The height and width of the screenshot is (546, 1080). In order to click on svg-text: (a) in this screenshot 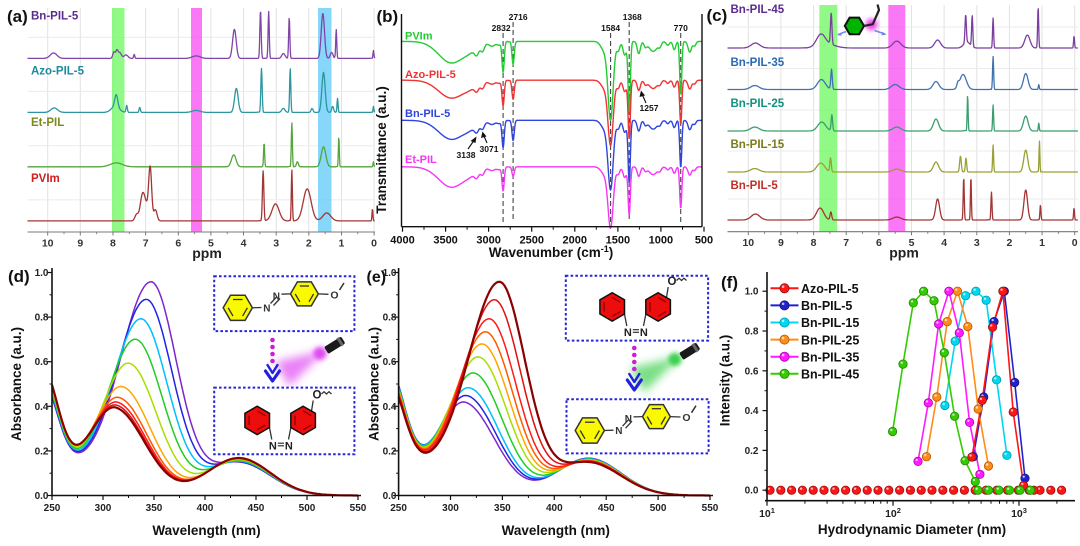, I will do `click(17, 16)`.